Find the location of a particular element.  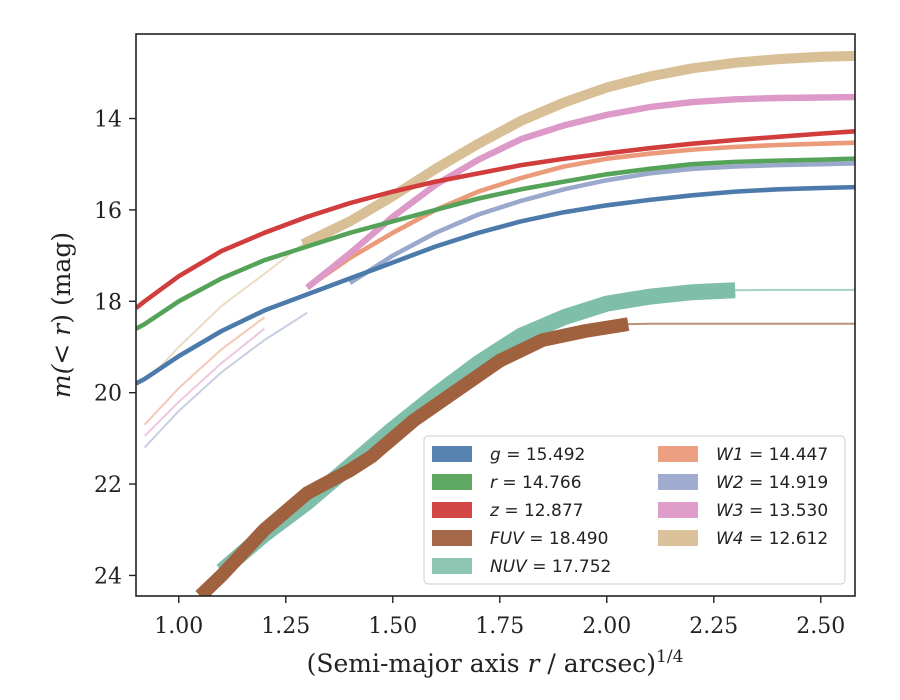

legend-item-w4: W4 = 12.612 is located at coordinates (743, 539).